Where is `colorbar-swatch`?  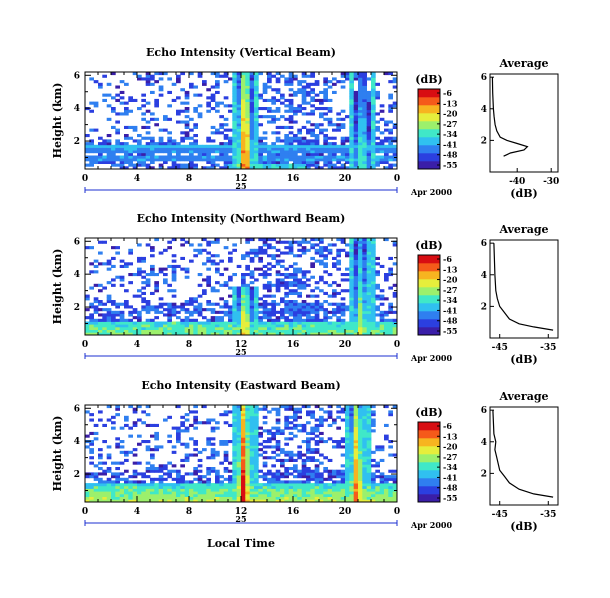
colorbar-swatch is located at coordinates (429, 426).